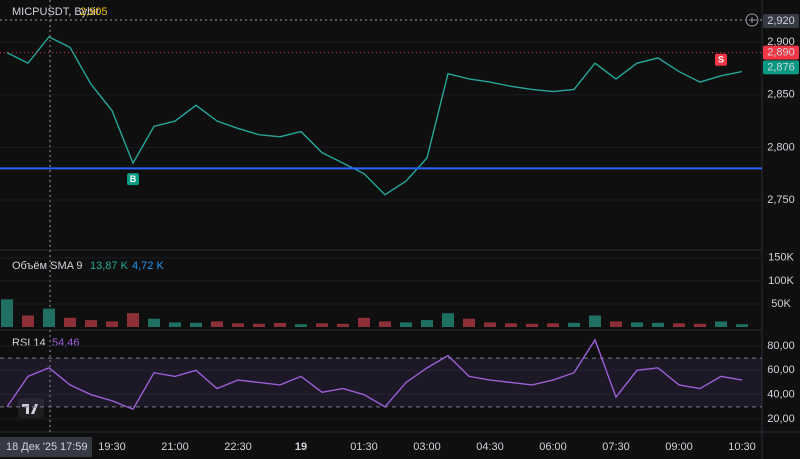 This screenshot has height=459, width=800. Describe the element at coordinates (781, 281) in the screenshot. I see `y-tick-label: 100K` at that location.